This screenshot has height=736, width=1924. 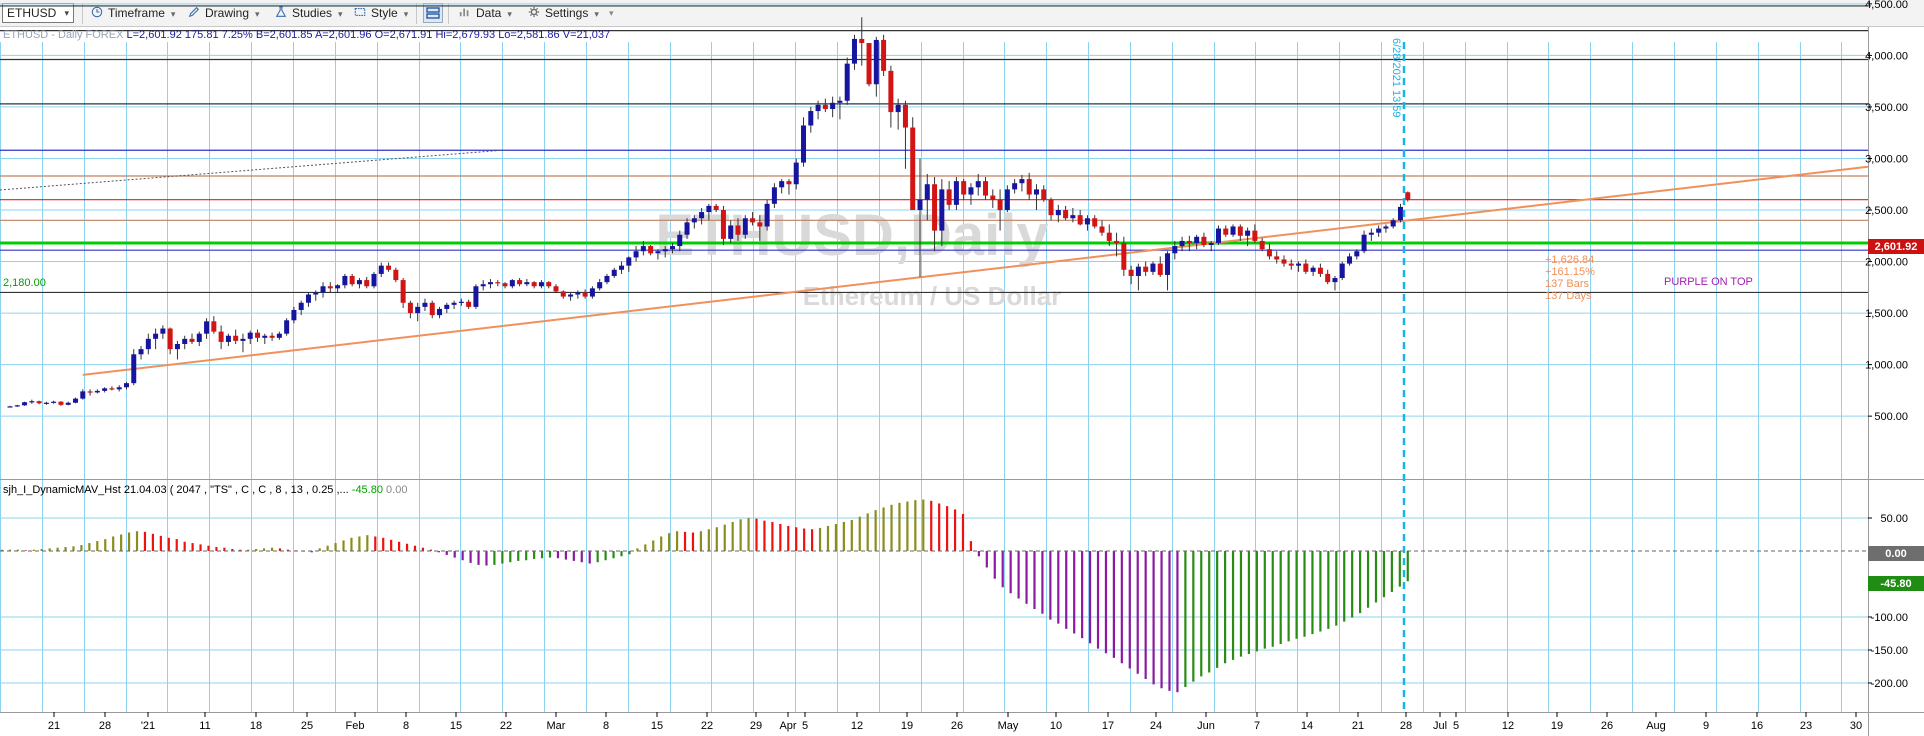 What do you see at coordinates (1257, 726) in the screenshot?
I see `time-tick-label: 7` at bounding box center [1257, 726].